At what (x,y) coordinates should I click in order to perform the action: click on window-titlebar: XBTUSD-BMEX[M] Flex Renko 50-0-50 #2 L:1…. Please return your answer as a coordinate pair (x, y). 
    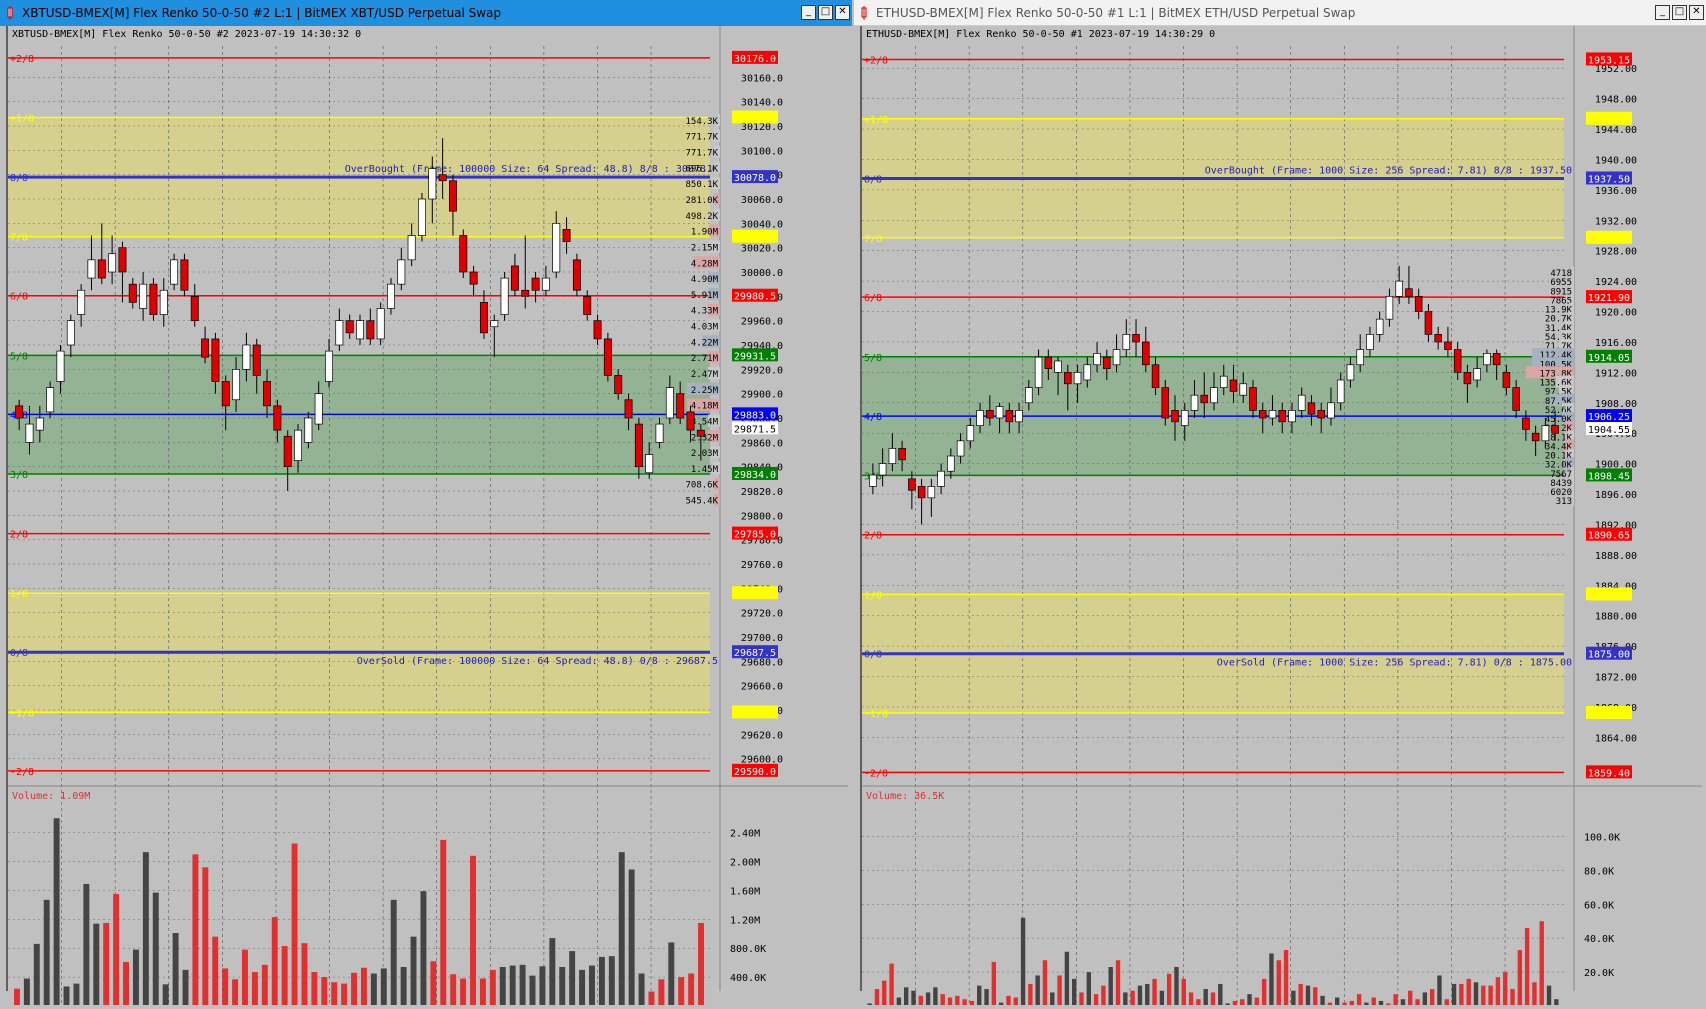
    Looking at the image, I should click on (426, 13).